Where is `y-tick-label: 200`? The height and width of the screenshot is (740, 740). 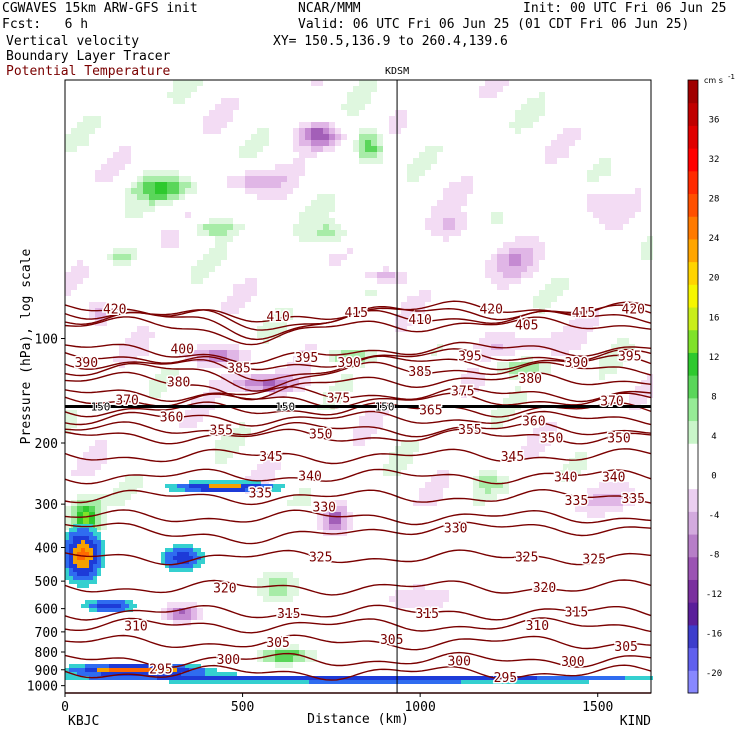
y-tick-label: 200 is located at coordinates (46, 444).